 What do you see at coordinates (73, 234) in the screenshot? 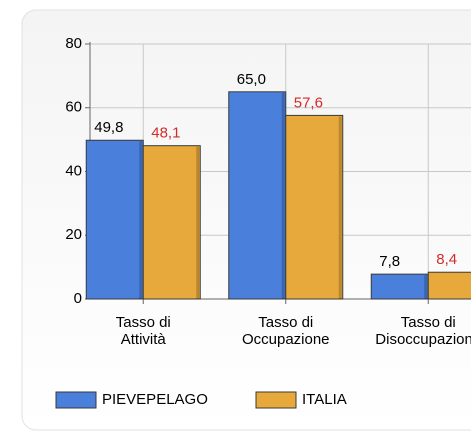
I see `y-tick-label: 20` at bounding box center [73, 234].